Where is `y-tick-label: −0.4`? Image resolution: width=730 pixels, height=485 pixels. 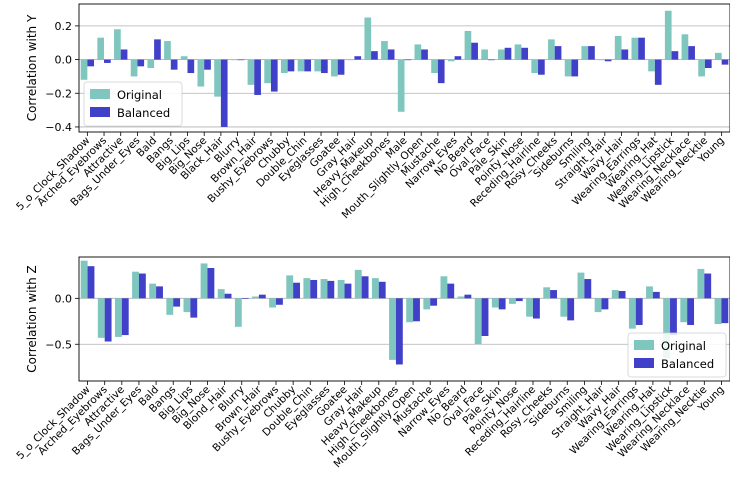 y-tick-label: −0.4 is located at coordinates (58, 127).